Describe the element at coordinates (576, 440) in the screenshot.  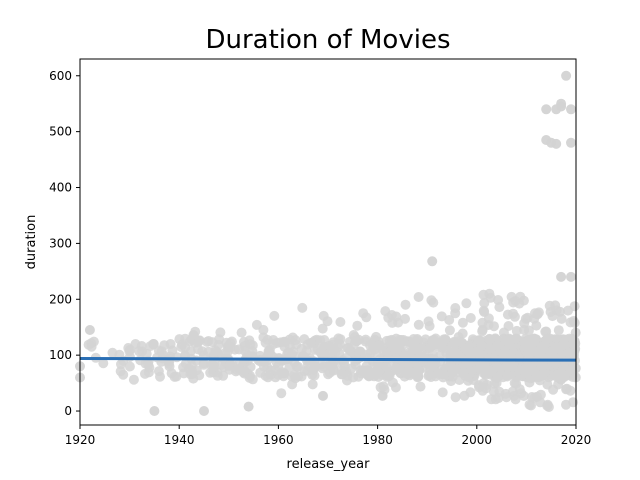
I see `x-tick-label: 2020` at that location.